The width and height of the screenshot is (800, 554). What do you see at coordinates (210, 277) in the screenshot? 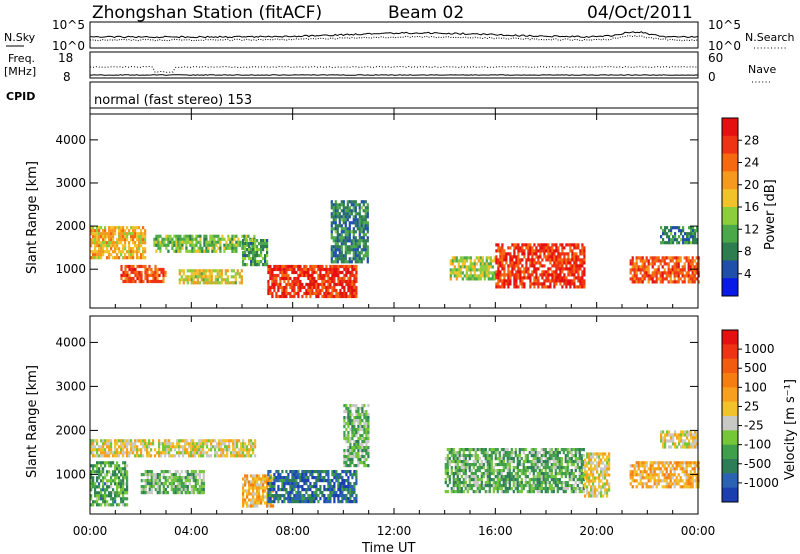
I see `power-echo-region` at bounding box center [210, 277].